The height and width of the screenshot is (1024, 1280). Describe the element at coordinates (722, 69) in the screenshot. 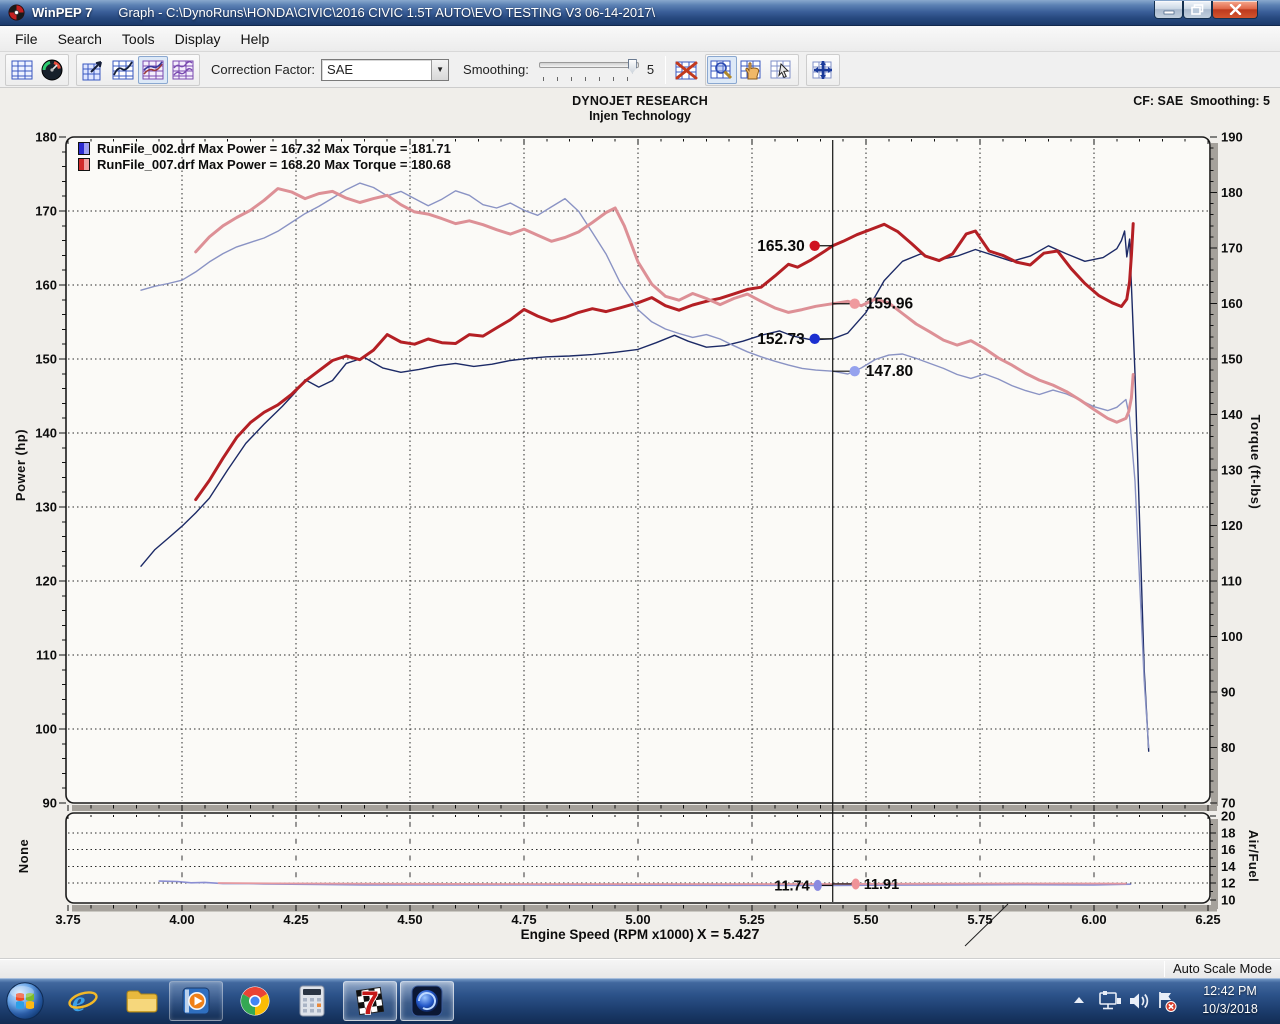

I see `zoom-tool-button` at that location.